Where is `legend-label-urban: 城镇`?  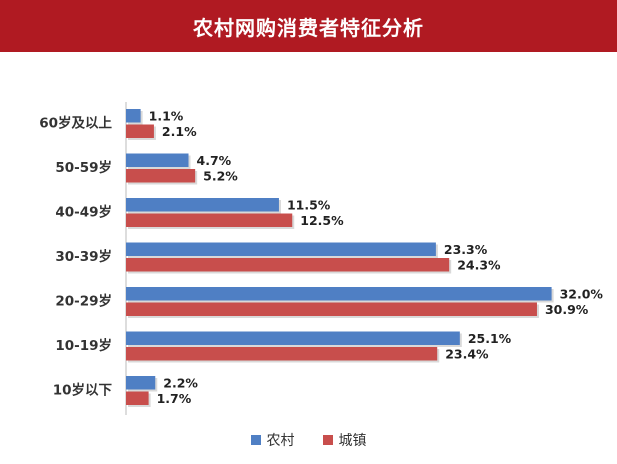
legend-label-urban: 城镇 is located at coordinates (352, 441).